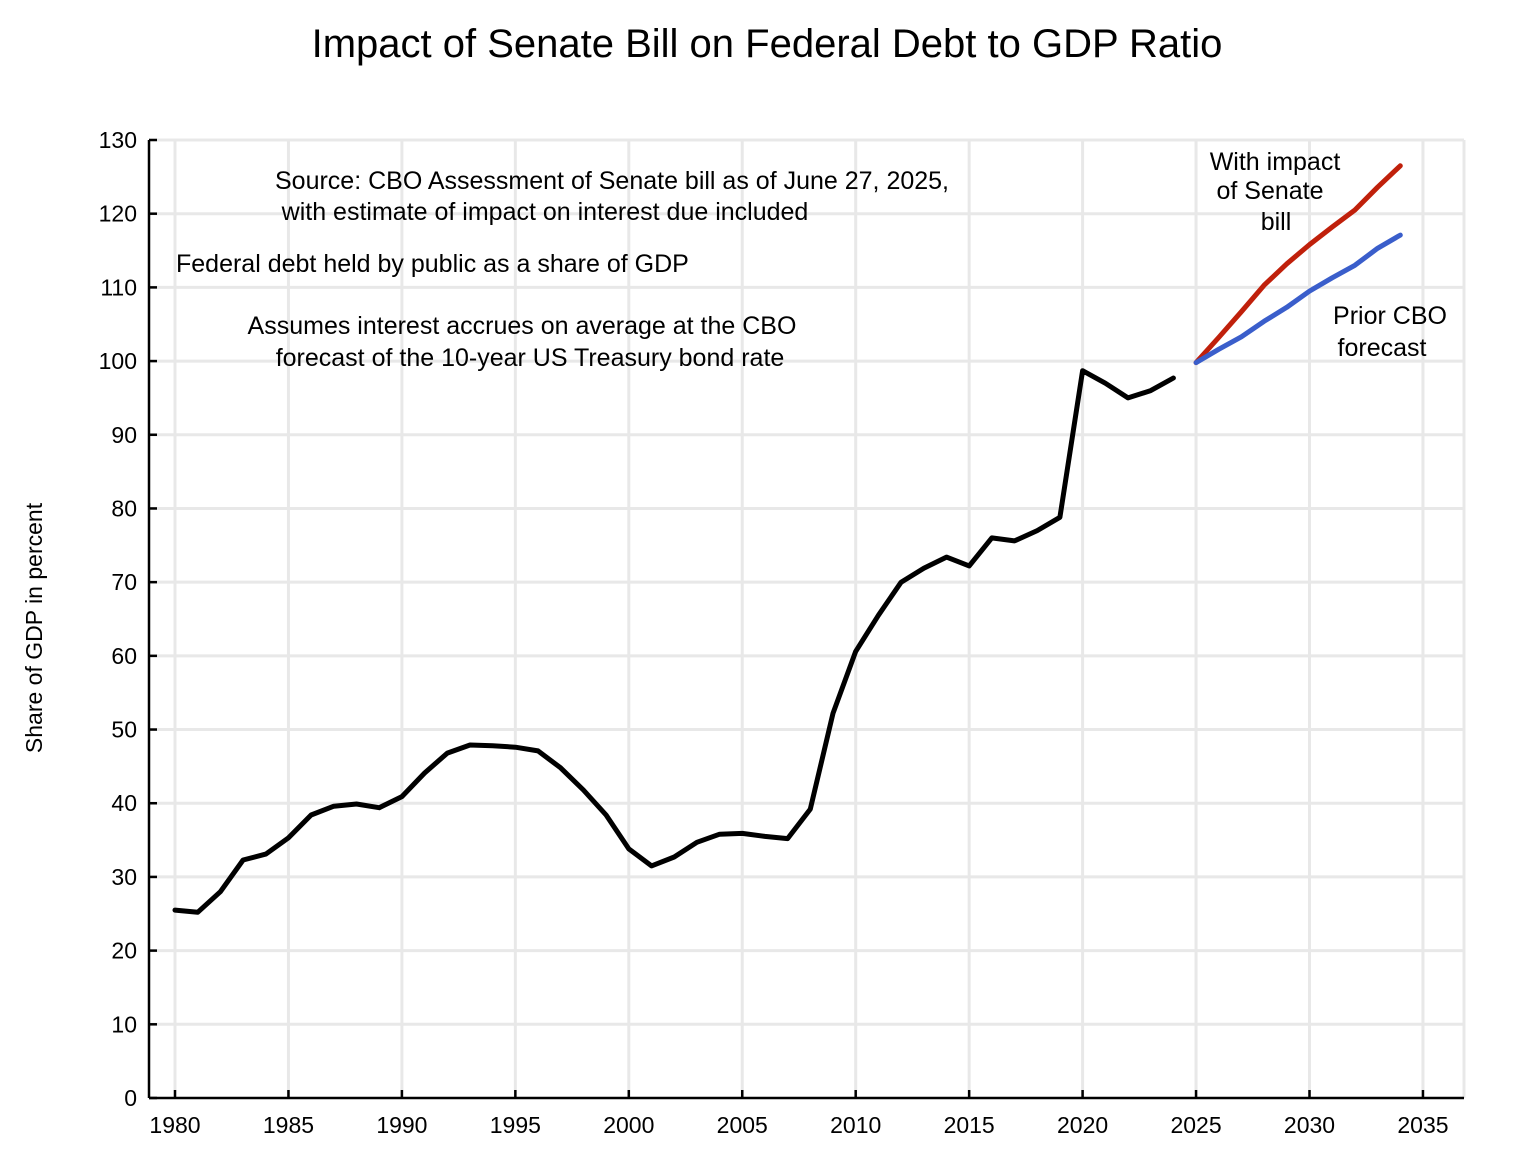  What do you see at coordinates (124, 582) in the screenshot?
I see `y-tick-label: 70` at bounding box center [124, 582].